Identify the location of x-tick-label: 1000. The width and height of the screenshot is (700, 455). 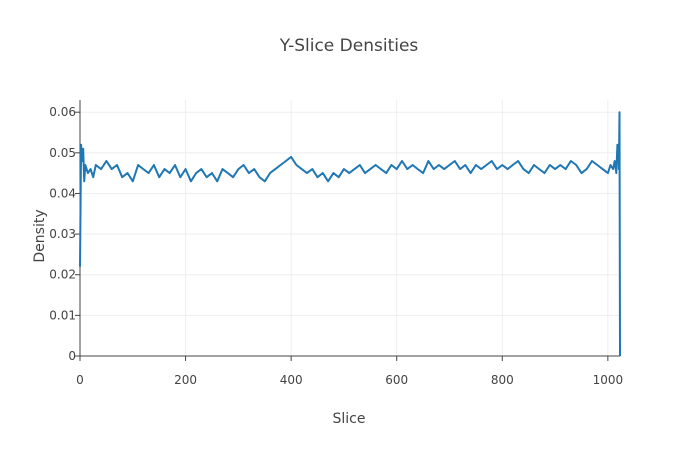
(608, 380).